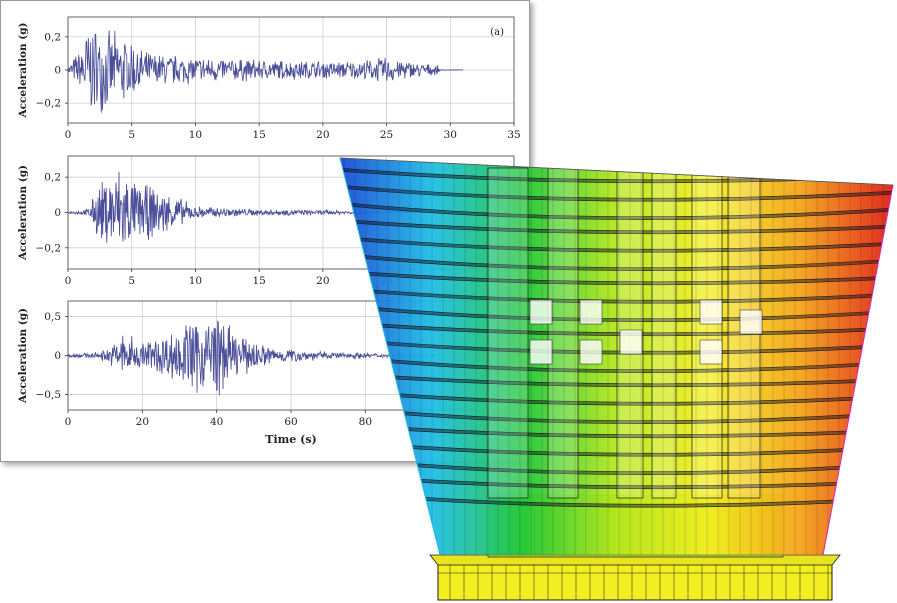 The width and height of the screenshot is (897, 603). I want to click on y-tick-label: 0,5, so click(52, 317).